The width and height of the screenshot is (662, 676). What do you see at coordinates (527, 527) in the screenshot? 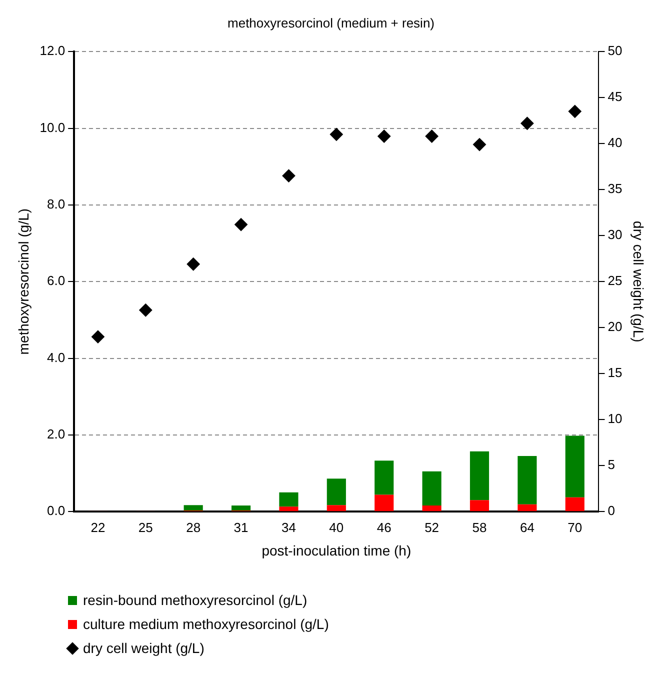
I see `x-tick-label: 64` at bounding box center [527, 527].